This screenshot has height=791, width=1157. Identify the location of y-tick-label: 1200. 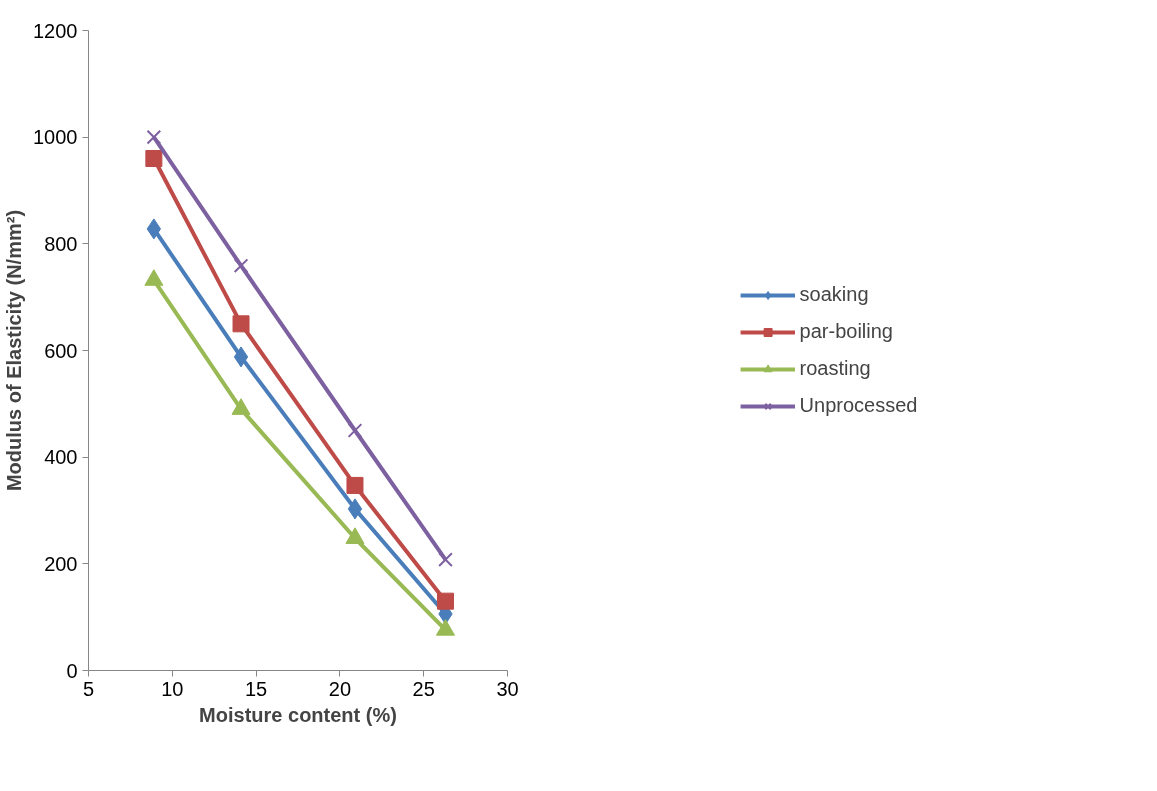
(55, 30).